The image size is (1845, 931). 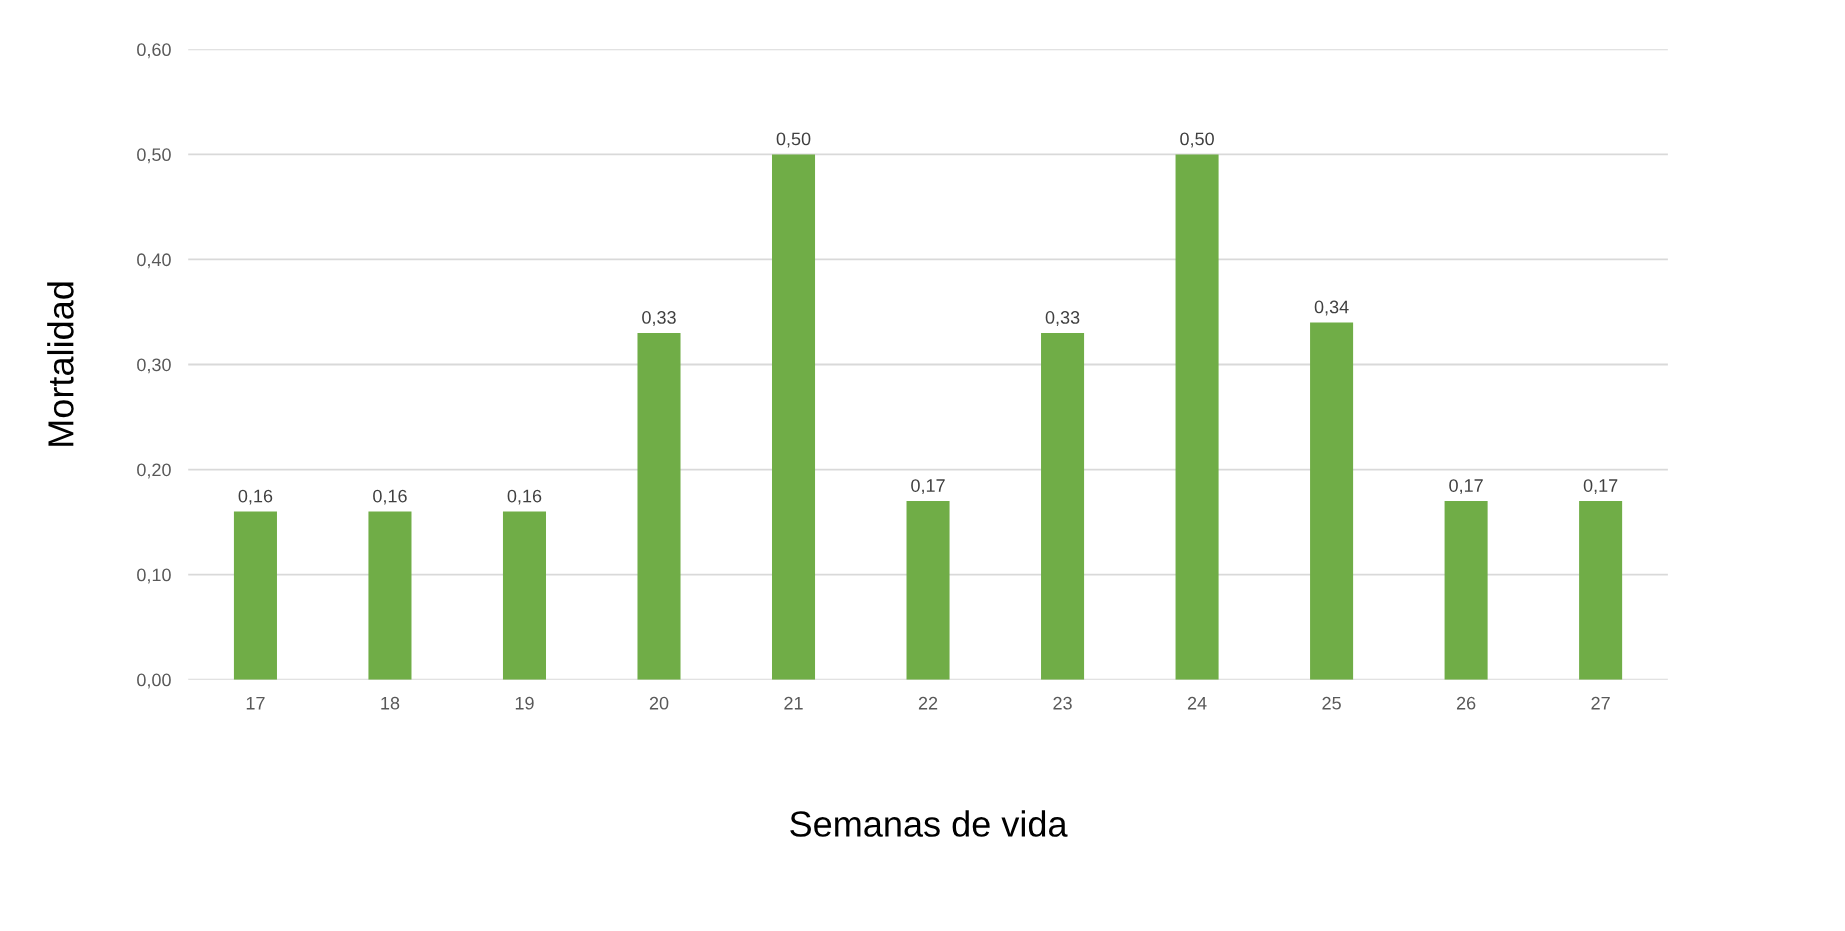 I want to click on y-tick-label: 0,00, so click(x=154, y=681).